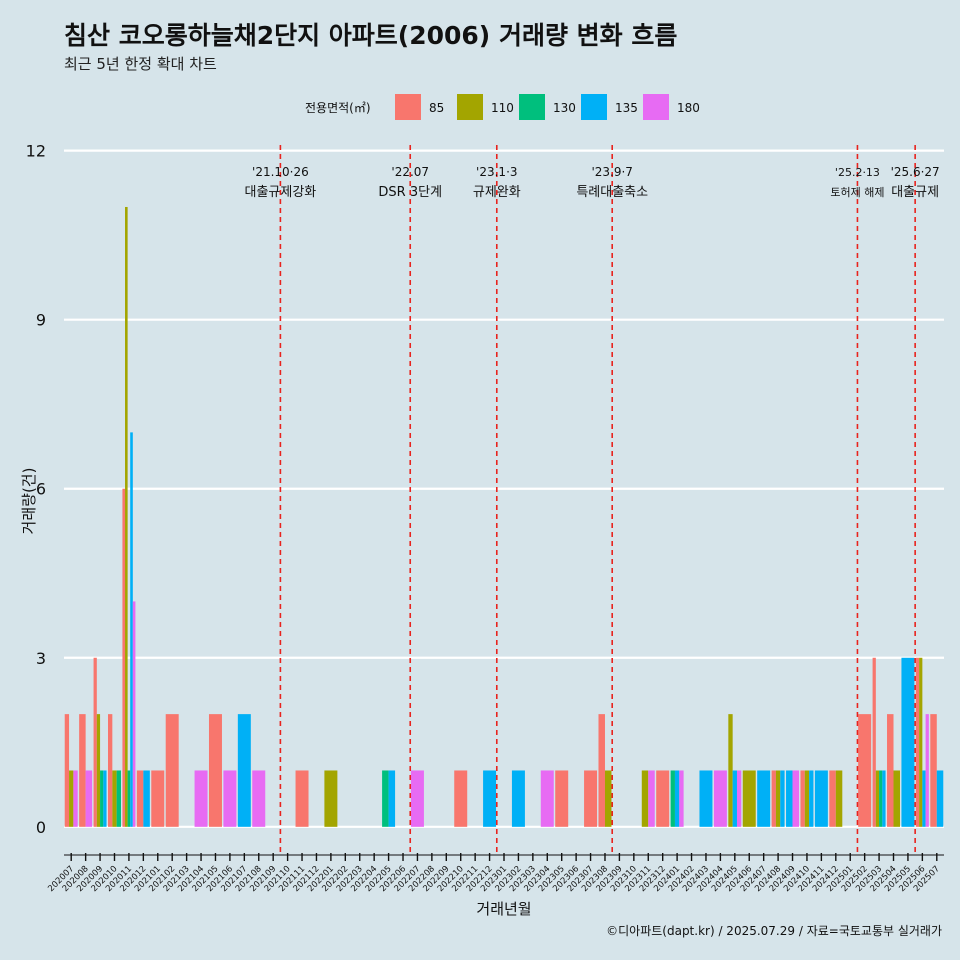 This screenshot has width=960, height=960. What do you see at coordinates (41, 827) in the screenshot?
I see `y-tick-label: 0` at bounding box center [41, 827].